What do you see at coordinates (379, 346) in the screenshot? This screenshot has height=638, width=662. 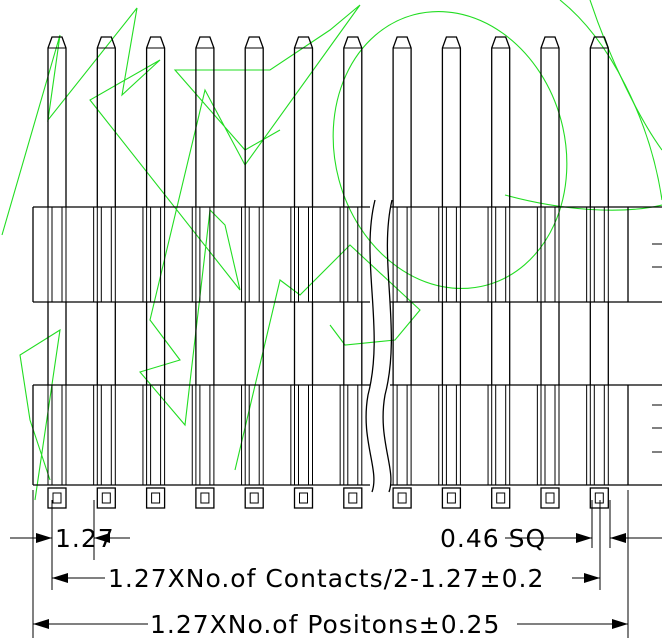 I see `break-line` at bounding box center [379, 346].